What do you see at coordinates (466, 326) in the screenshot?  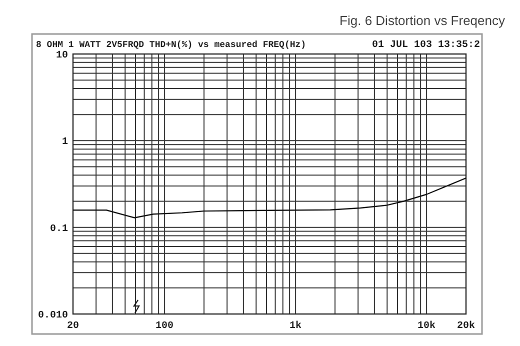 I see `x-tick-label: 20k` at bounding box center [466, 326].